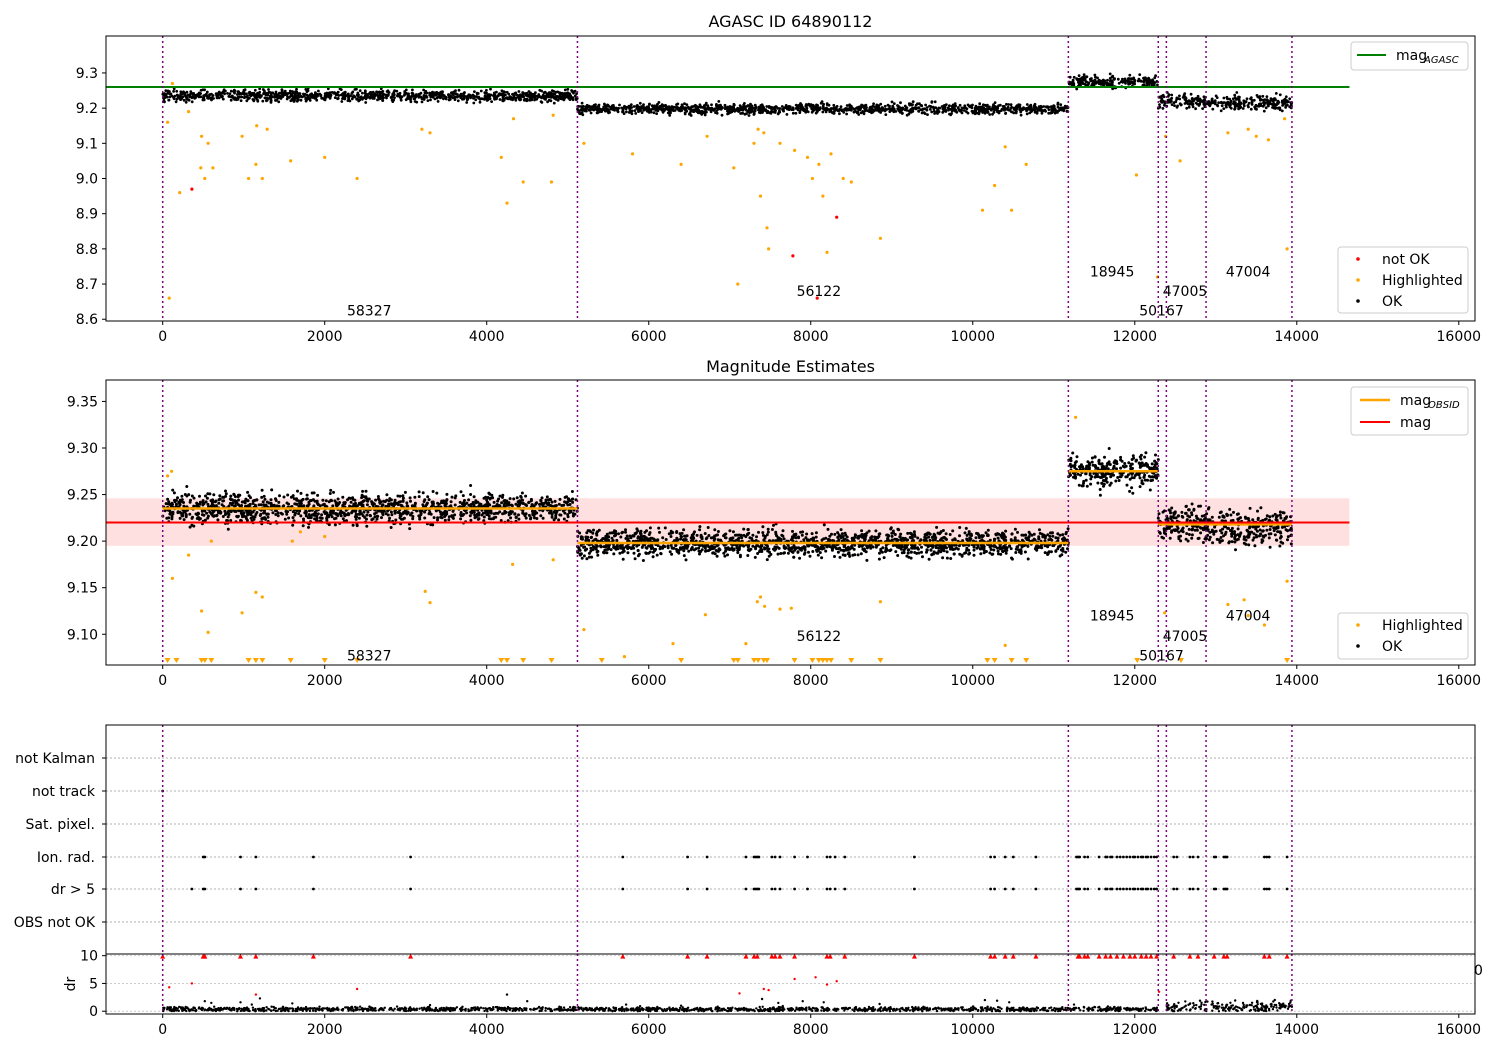 Image resolution: width=1500 pixels, height=1050 pixels. Describe the element at coordinates (1422, 281) in the screenshot. I see `legend-label: Highlighted` at that location.